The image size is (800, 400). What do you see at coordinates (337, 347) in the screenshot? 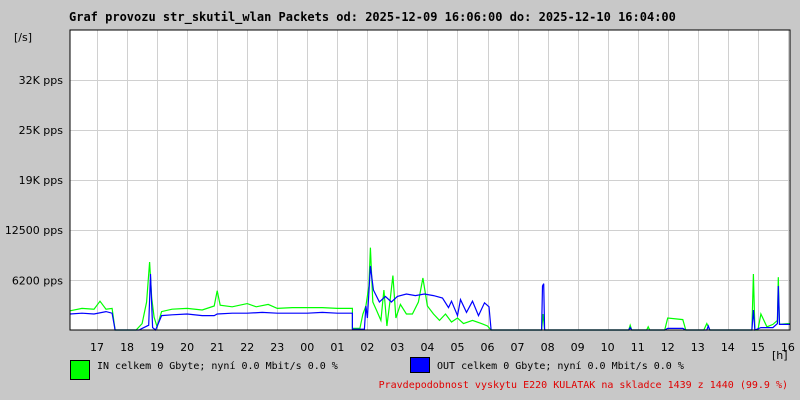
I see `x-tick-label: 01` at bounding box center [337, 347].